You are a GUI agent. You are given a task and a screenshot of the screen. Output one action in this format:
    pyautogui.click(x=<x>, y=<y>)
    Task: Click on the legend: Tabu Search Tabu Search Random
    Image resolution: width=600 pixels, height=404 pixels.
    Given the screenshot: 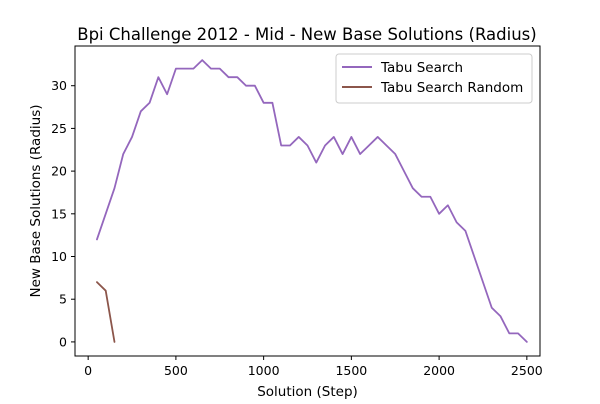 What is the action you would take?
    pyautogui.click(x=434, y=78)
    